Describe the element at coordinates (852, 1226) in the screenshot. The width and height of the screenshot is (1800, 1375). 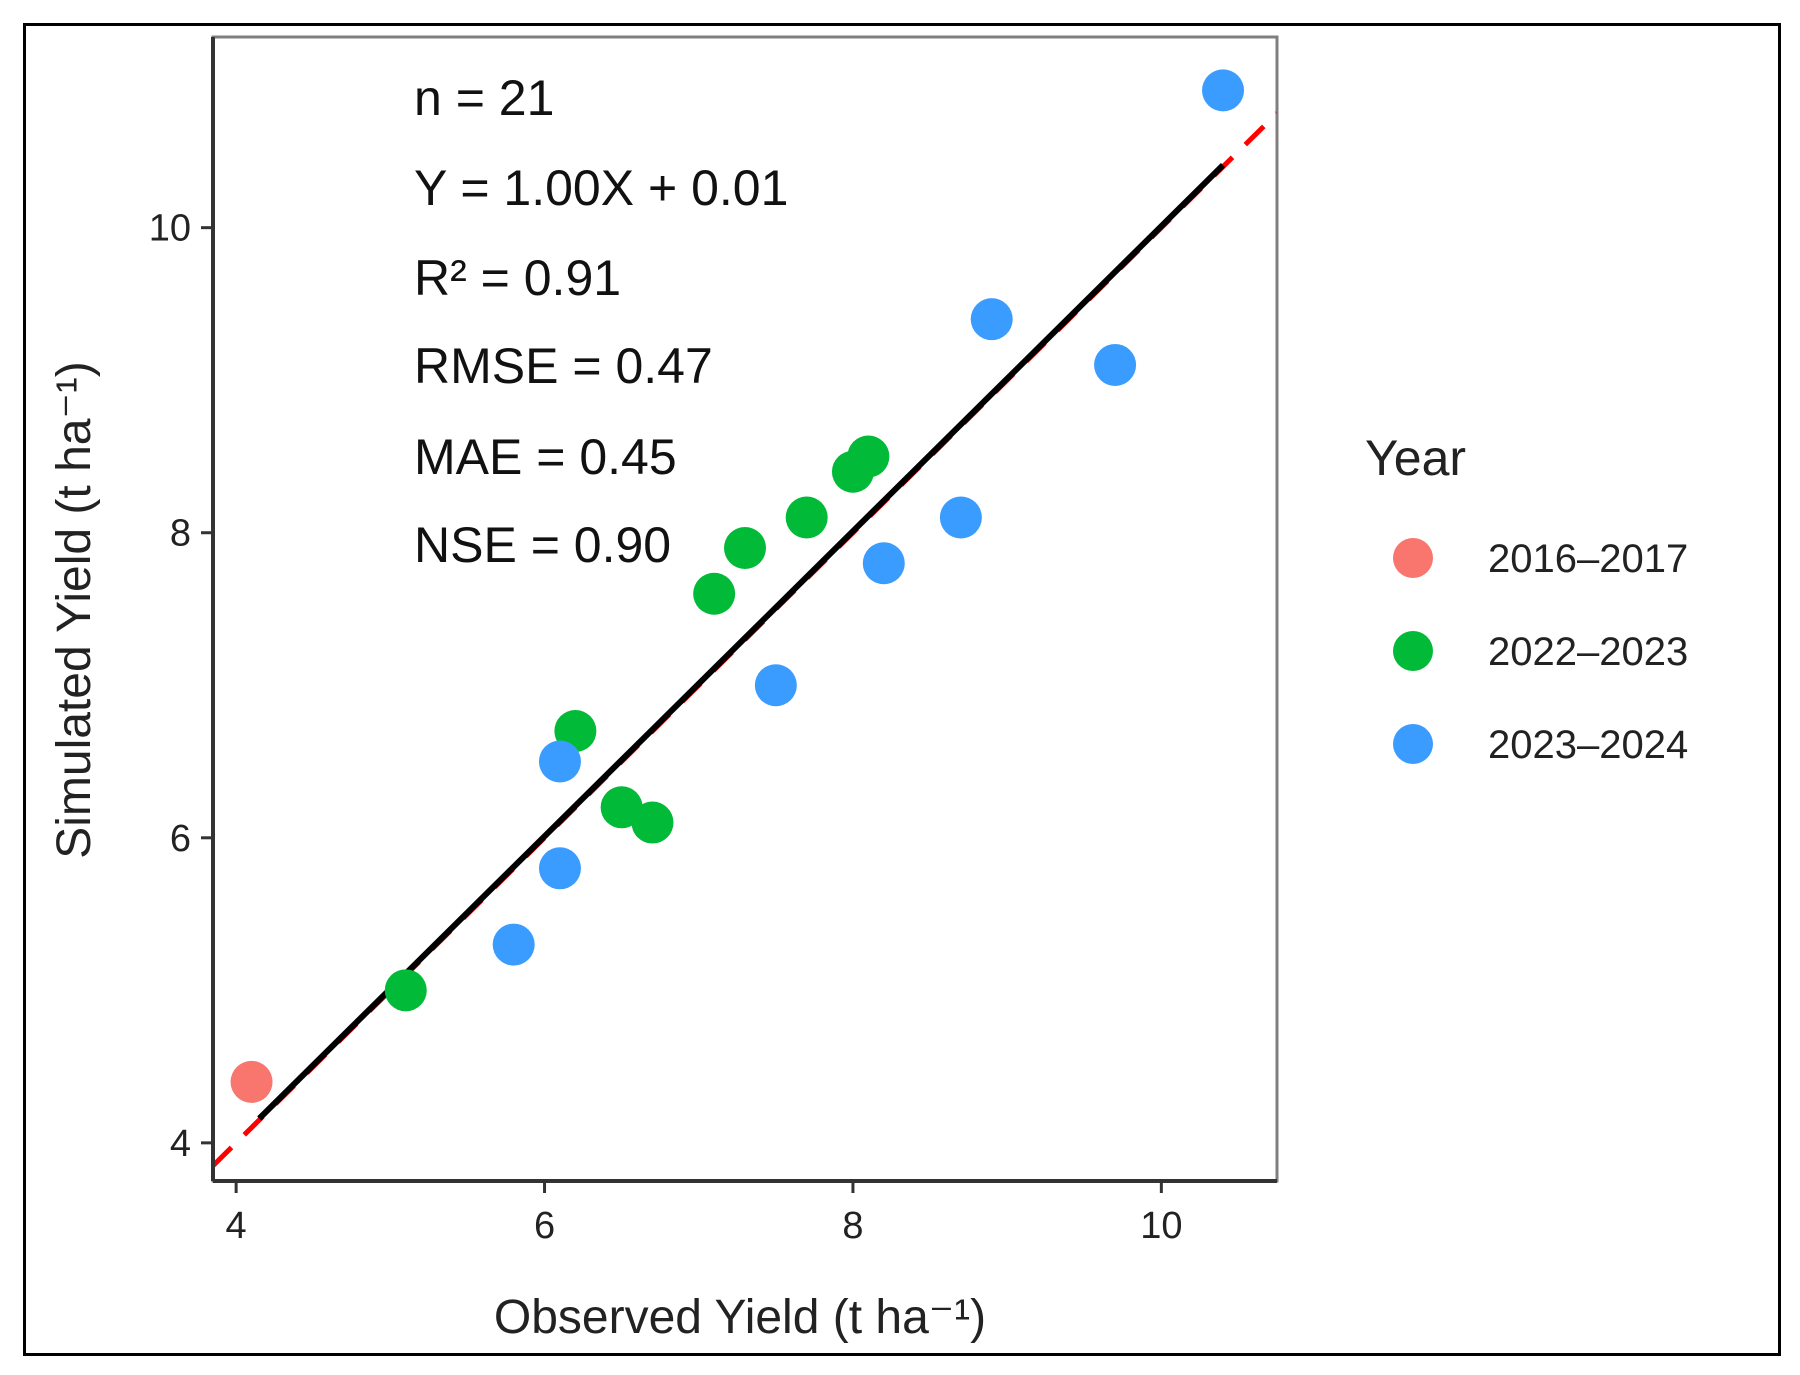
I see `x-tick-label-8: 8` at that location.